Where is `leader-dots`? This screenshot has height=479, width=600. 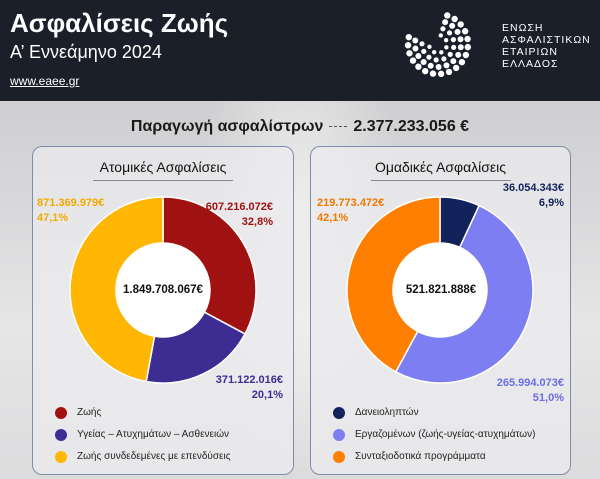
leader-dots is located at coordinates (338, 126).